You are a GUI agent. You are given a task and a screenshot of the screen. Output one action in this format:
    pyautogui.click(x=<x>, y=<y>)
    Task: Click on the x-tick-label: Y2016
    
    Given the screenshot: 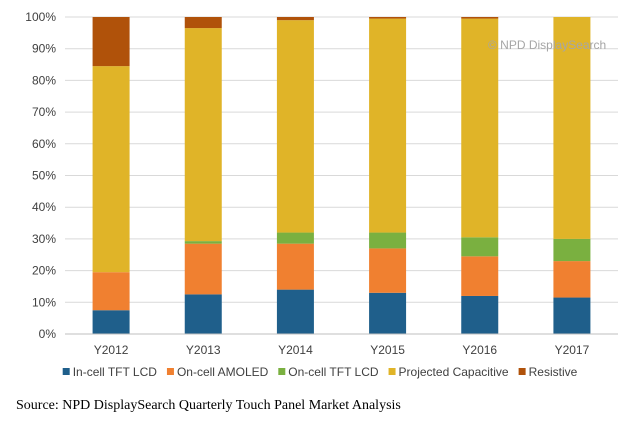 What is the action you would take?
    pyautogui.click(x=479, y=350)
    